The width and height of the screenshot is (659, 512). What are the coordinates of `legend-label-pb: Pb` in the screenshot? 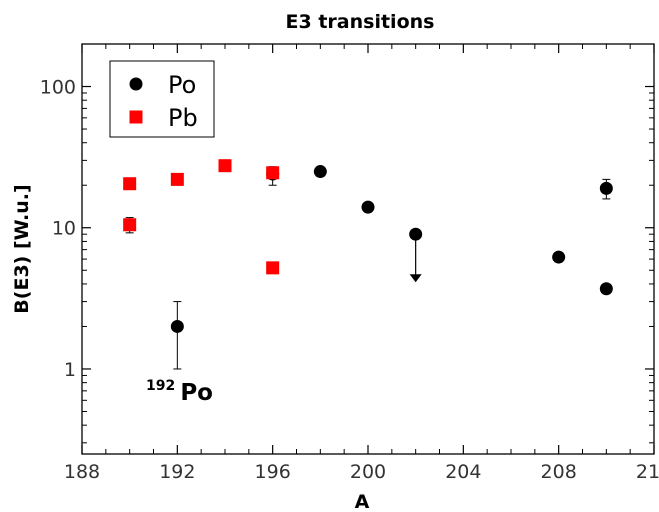 It's located at (183, 118).